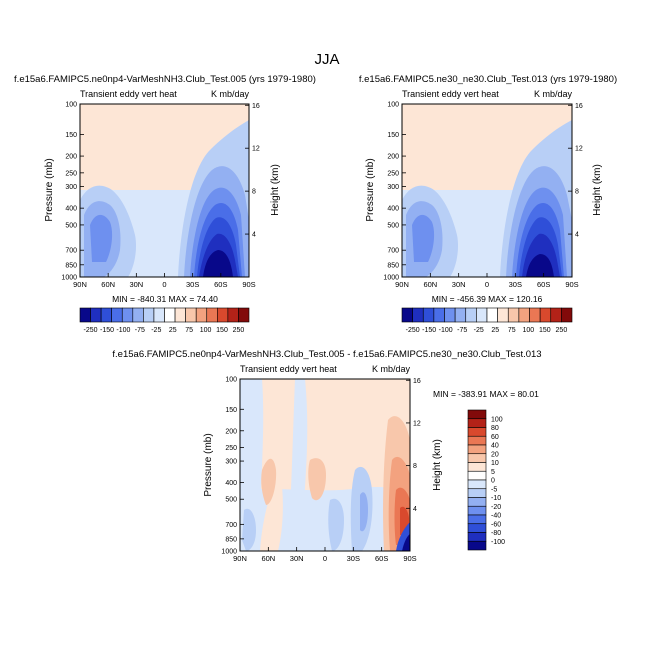 The width and height of the screenshot is (654, 654). I want to click on panel-1-stats: MIN = -840.31 MAX = 74.40, so click(165, 299).